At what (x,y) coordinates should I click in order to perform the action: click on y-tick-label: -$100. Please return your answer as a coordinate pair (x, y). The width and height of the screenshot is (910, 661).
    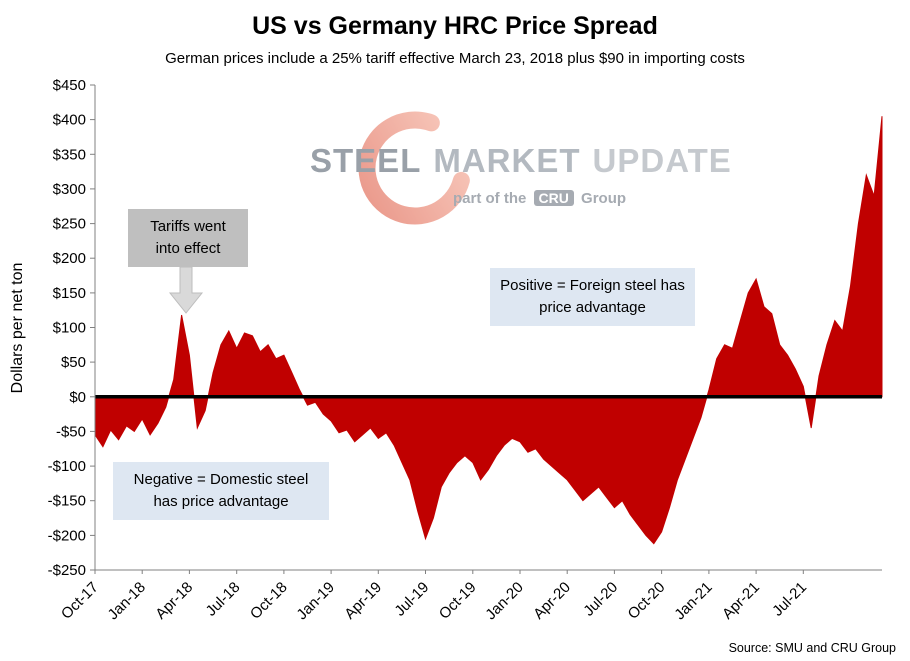
    Looking at the image, I should click on (67, 466).